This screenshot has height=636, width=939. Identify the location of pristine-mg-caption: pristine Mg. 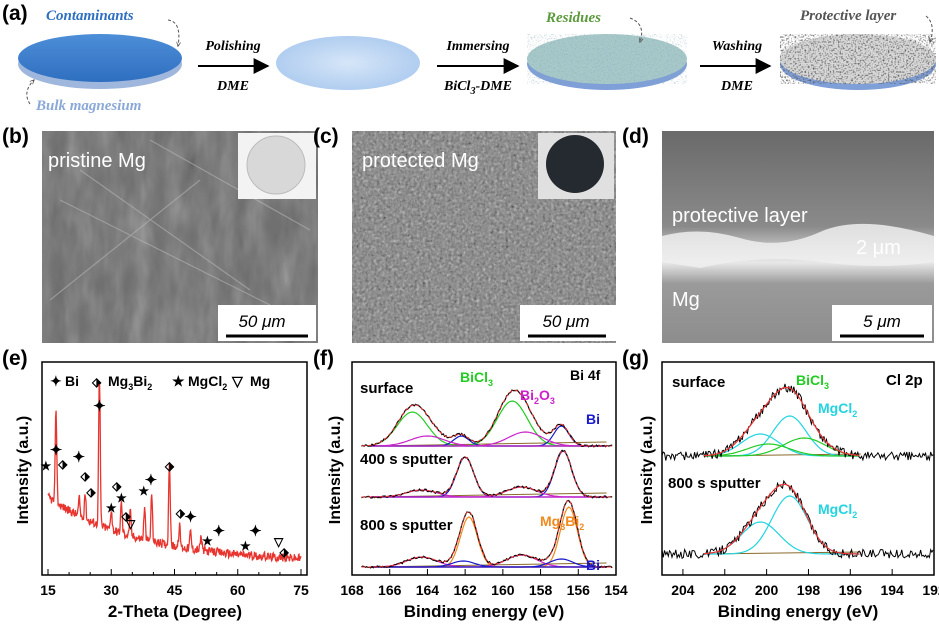
(97, 161).